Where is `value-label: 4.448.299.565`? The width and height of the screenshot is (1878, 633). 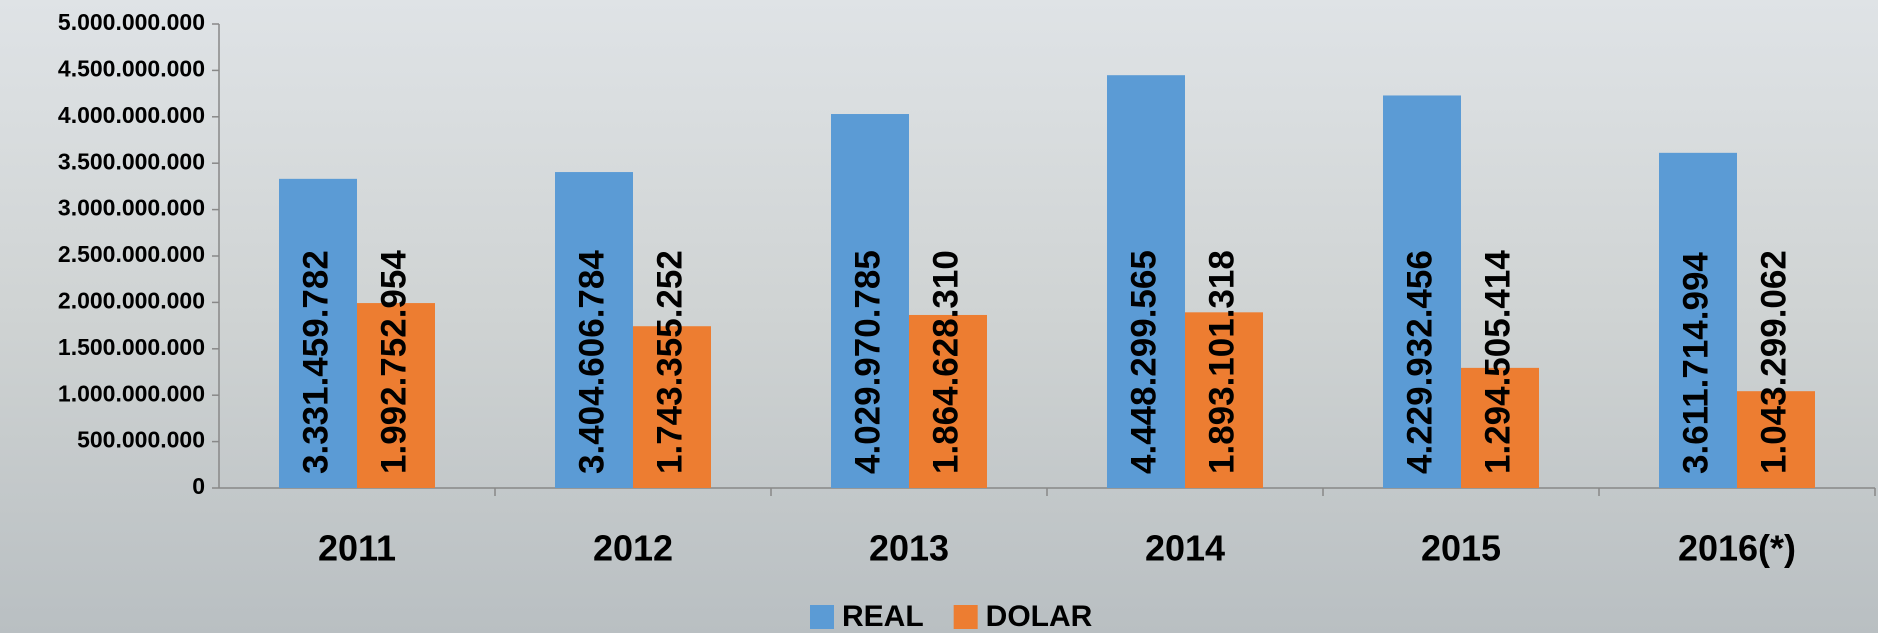 value-label: 4.448.299.565 is located at coordinates (1143, 362).